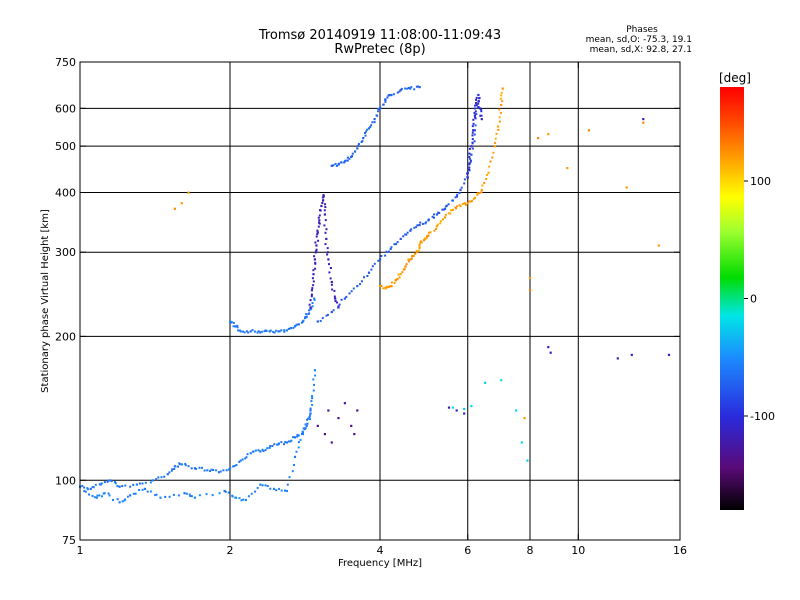  What do you see at coordinates (65, 62) in the screenshot?
I see `y-tick-label: 750` at bounding box center [65, 62].